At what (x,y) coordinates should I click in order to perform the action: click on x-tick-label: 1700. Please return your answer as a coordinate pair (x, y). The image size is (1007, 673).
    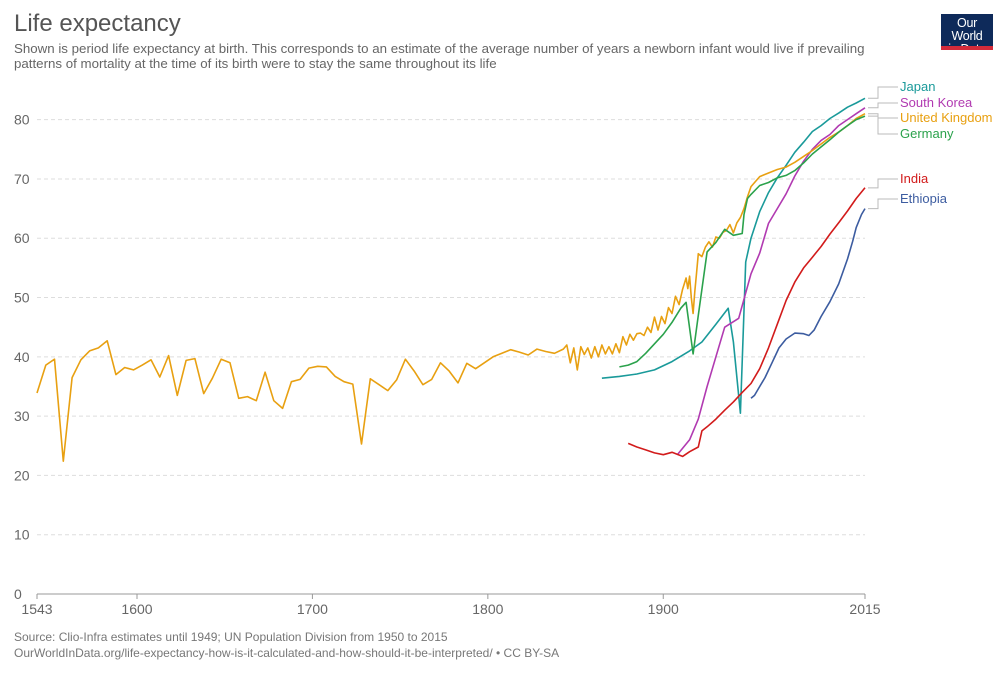
    Looking at the image, I should click on (312, 609).